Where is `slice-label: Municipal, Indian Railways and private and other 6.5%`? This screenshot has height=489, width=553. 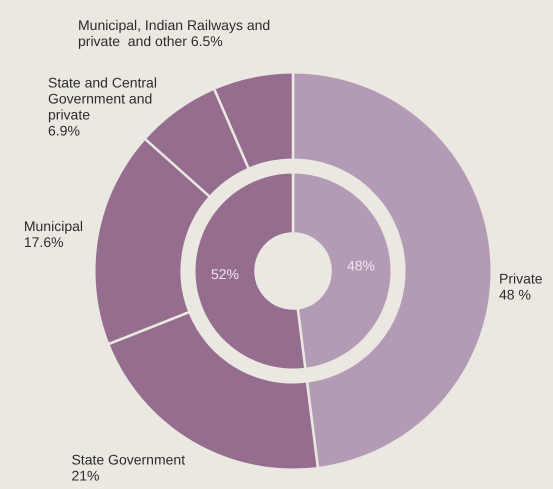
slice-label: Municipal, Indian Railways and private and other 6.5% is located at coordinates (174, 32).